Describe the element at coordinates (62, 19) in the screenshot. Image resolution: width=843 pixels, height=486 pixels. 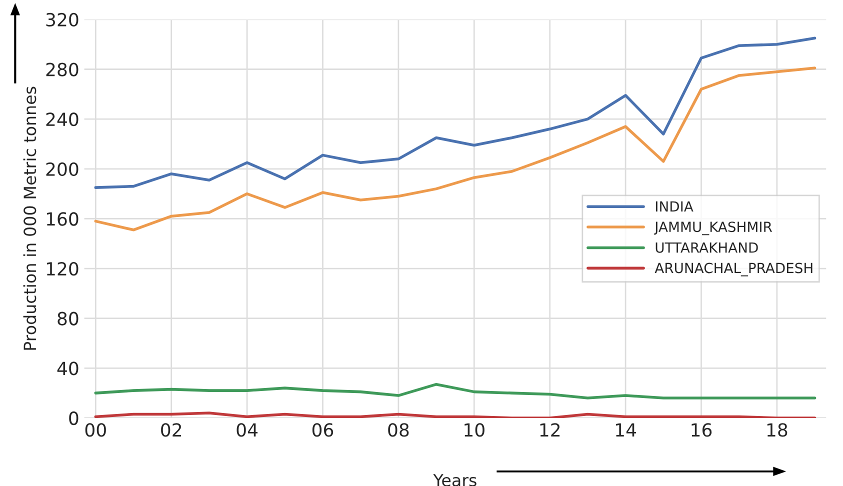
I see `y-tick-label: 320` at that location.